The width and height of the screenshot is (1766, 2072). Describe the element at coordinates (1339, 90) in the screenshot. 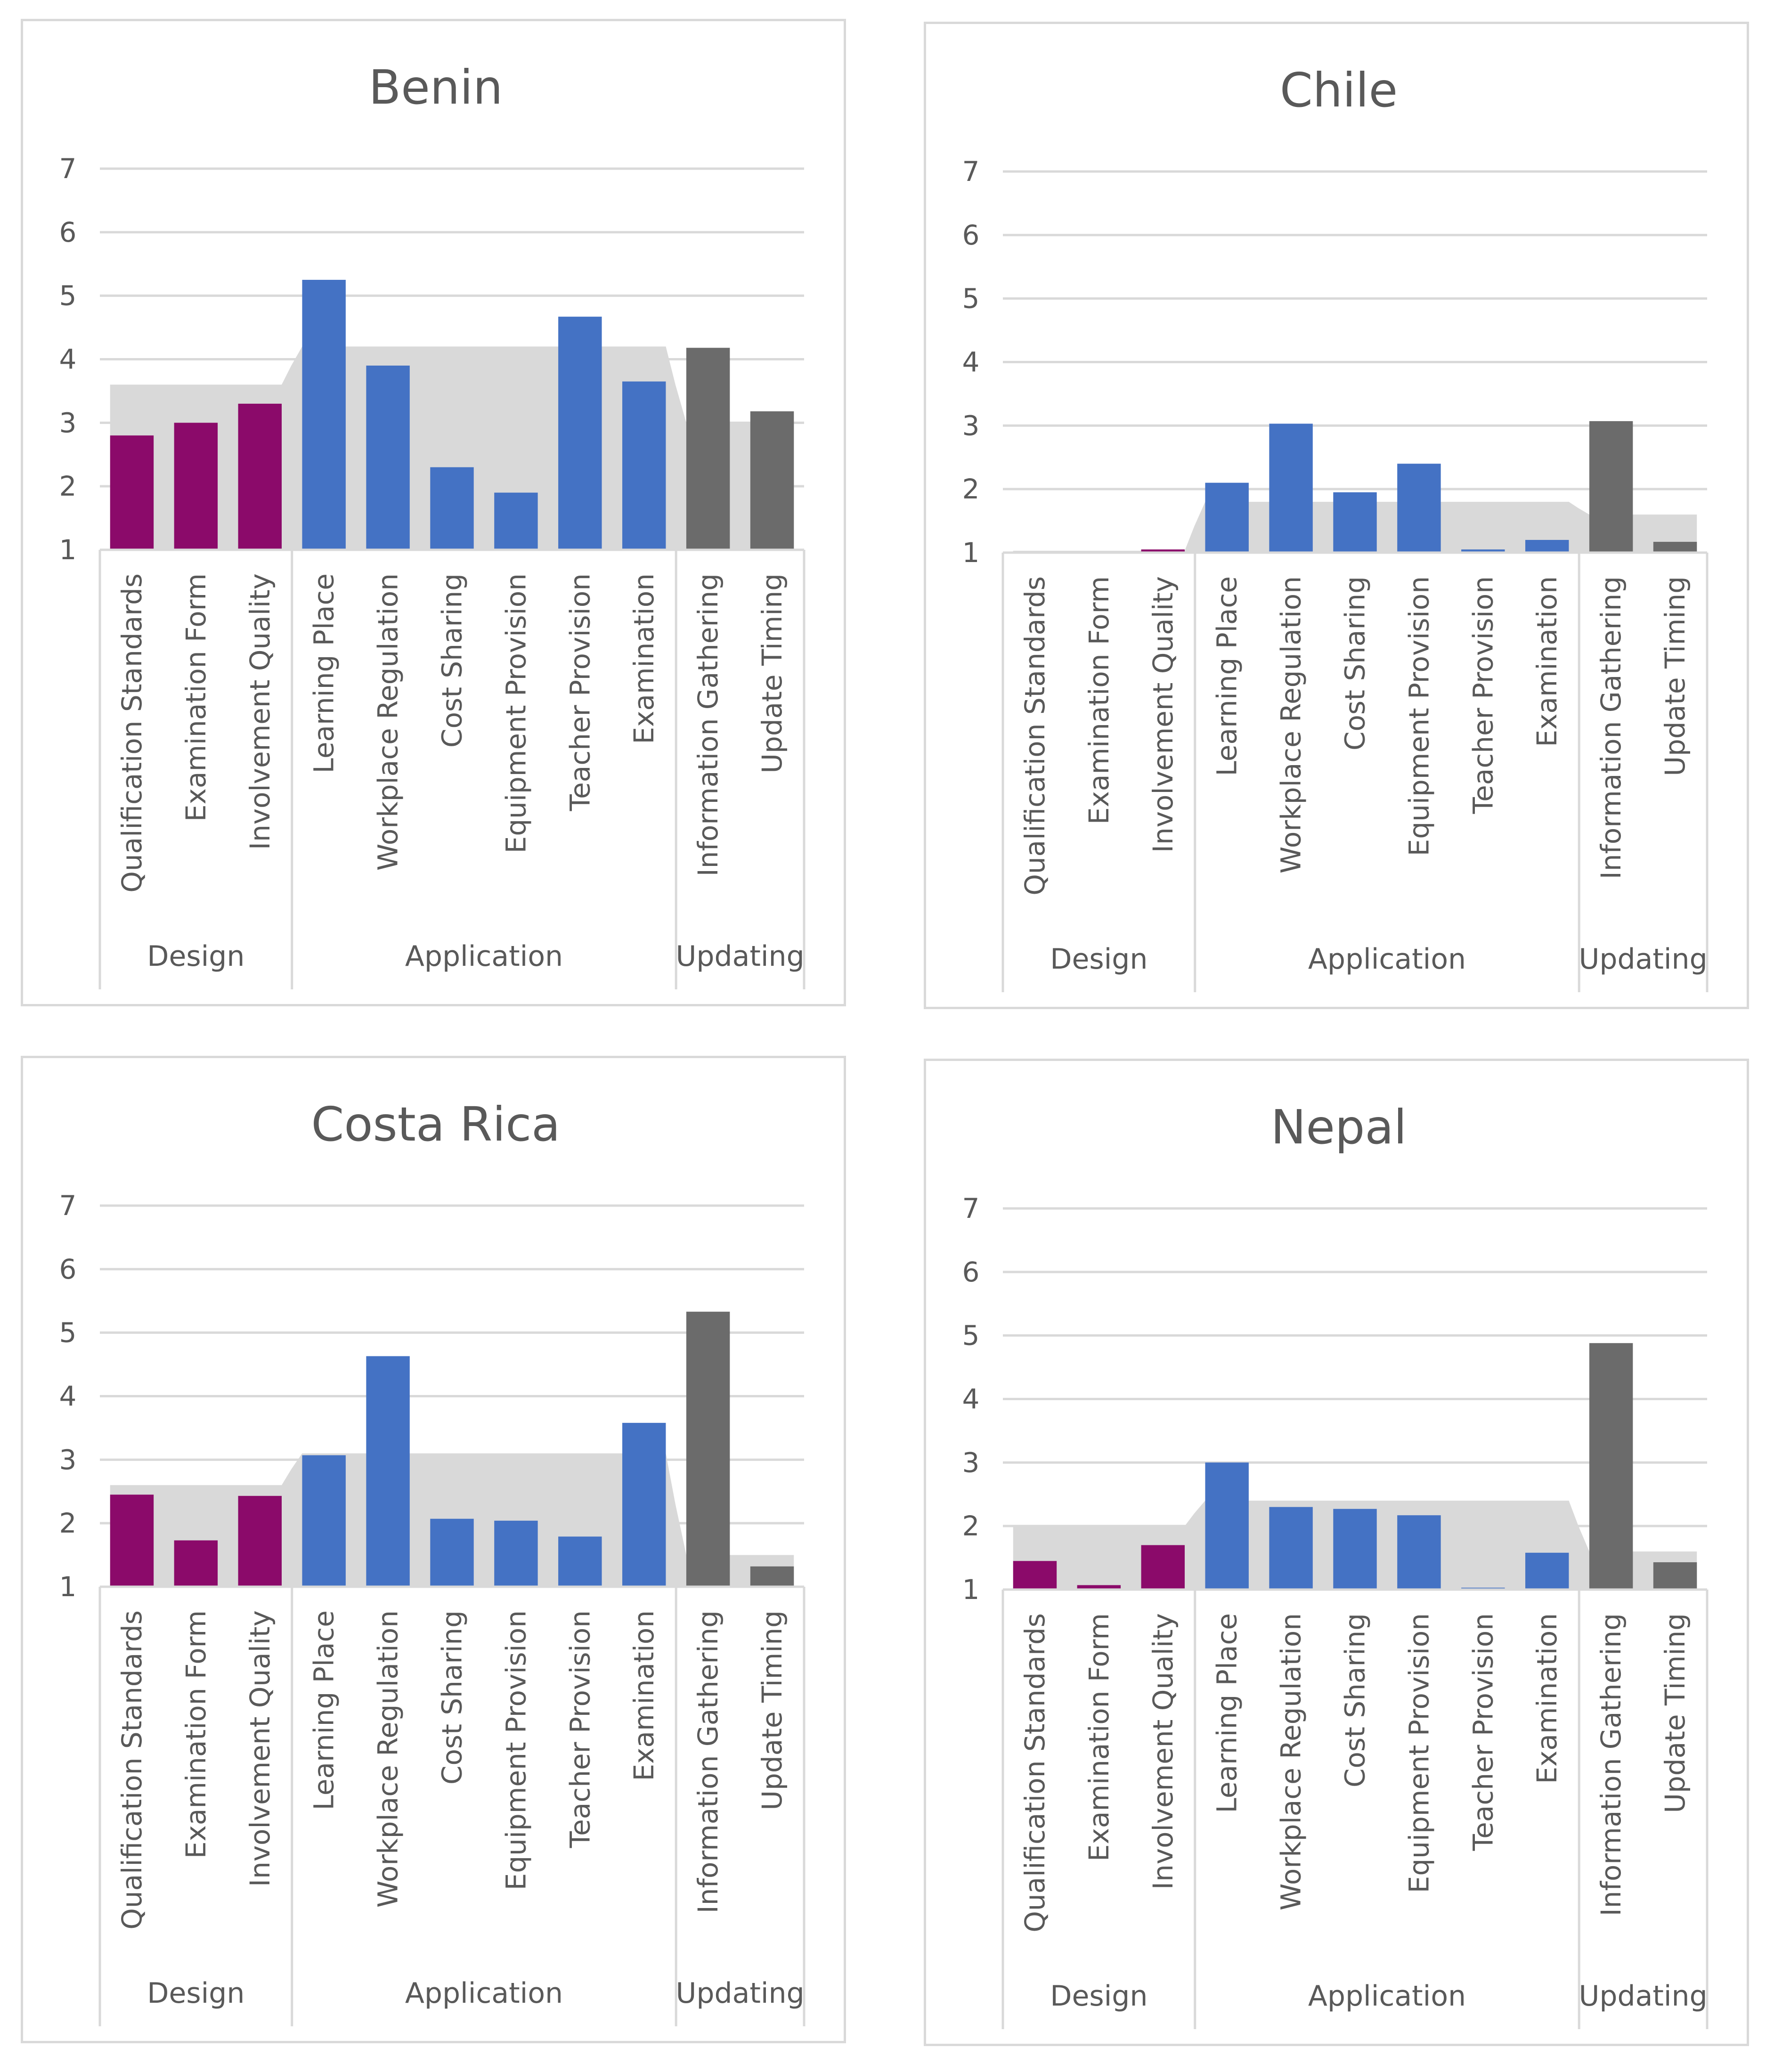

I see `chart-title: Chile` at that location.